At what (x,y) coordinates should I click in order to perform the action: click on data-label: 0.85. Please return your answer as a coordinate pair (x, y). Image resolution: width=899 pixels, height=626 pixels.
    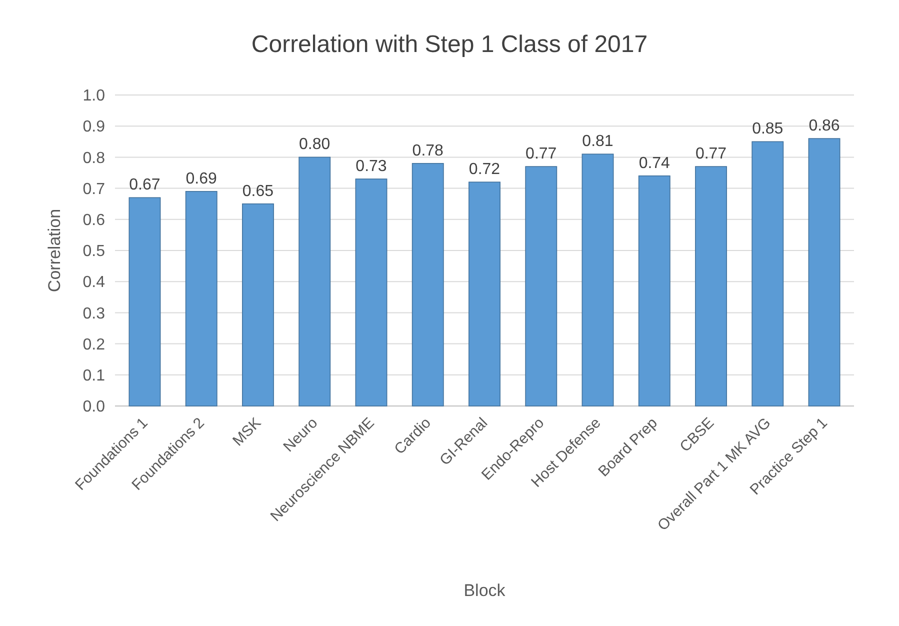
    Looking at the image, I should click on (768, 129).